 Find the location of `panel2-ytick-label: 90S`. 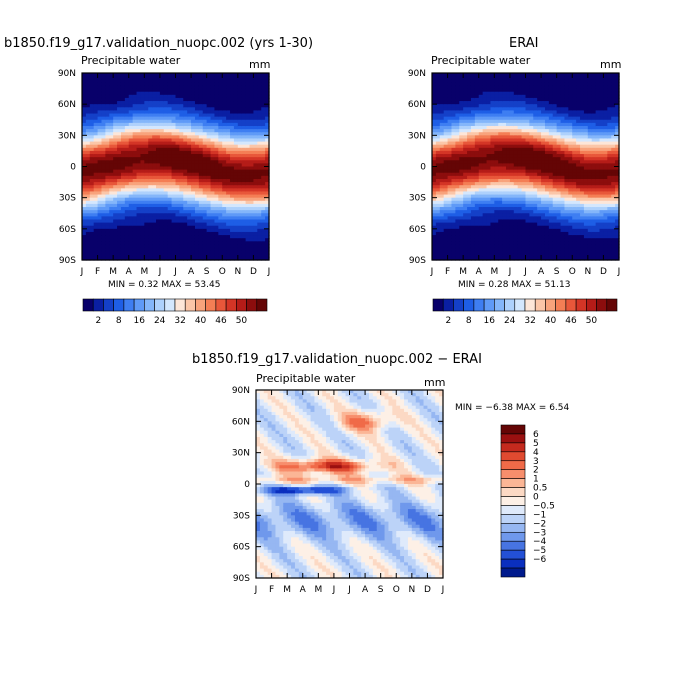

panel2-ytick-label: 90S is located at coordinates (417, 261).